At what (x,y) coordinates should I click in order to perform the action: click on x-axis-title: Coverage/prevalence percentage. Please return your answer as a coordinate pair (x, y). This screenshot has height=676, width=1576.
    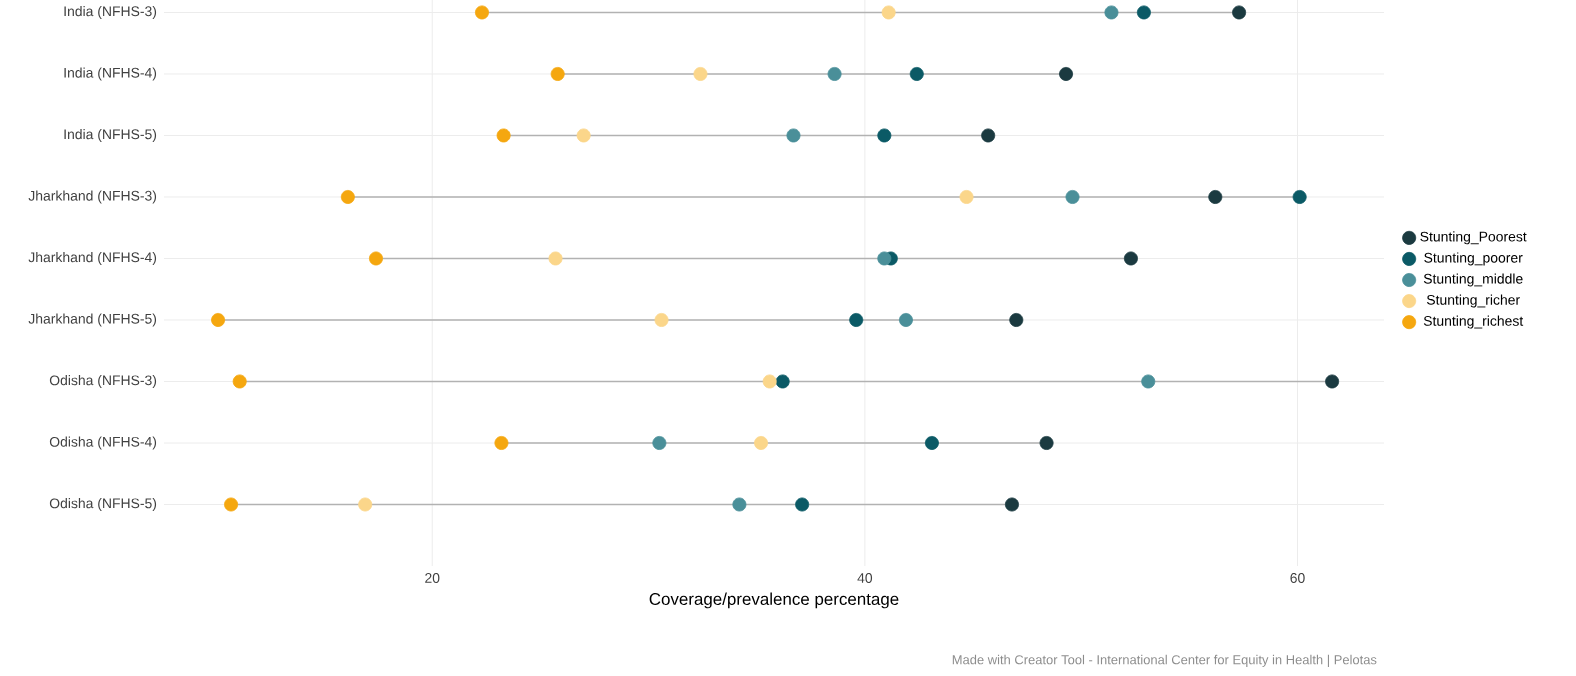
    Looking at the image, I should click on (774, 600).